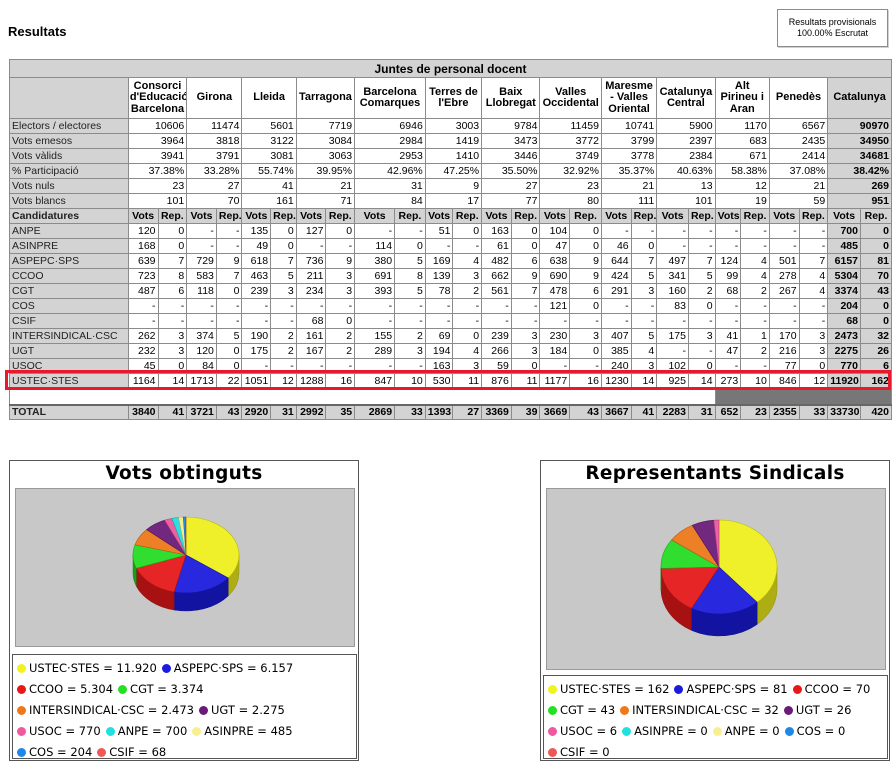 This screenshot has height=770, width=896. I want to click on legend-label: USOC = 770, so click(65, 731).